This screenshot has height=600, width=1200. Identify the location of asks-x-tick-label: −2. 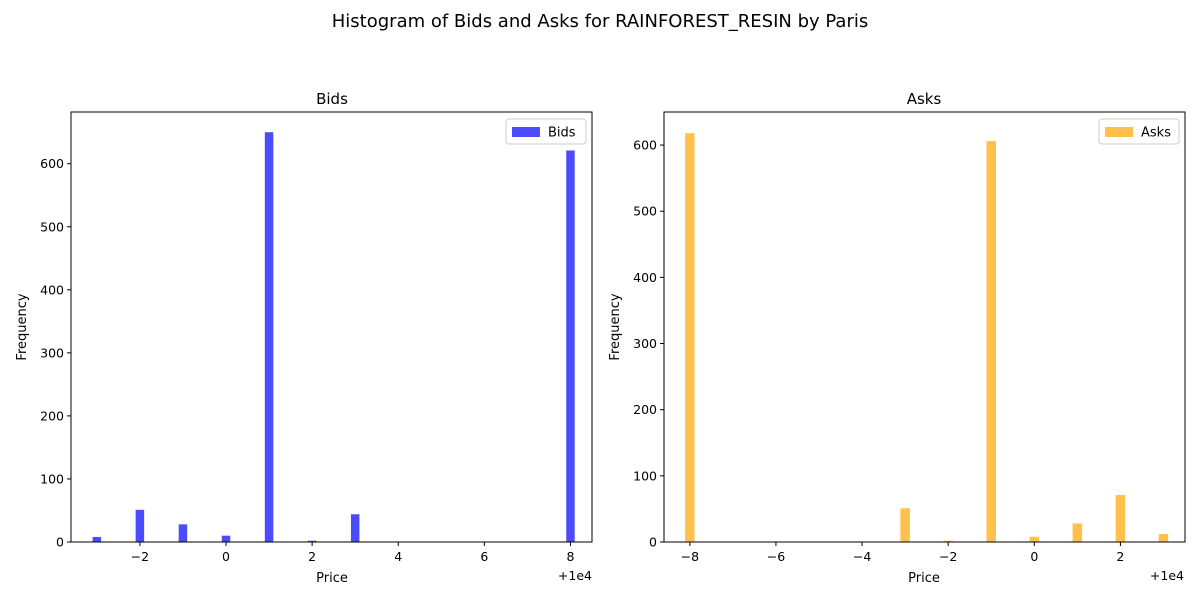
(948, 556).